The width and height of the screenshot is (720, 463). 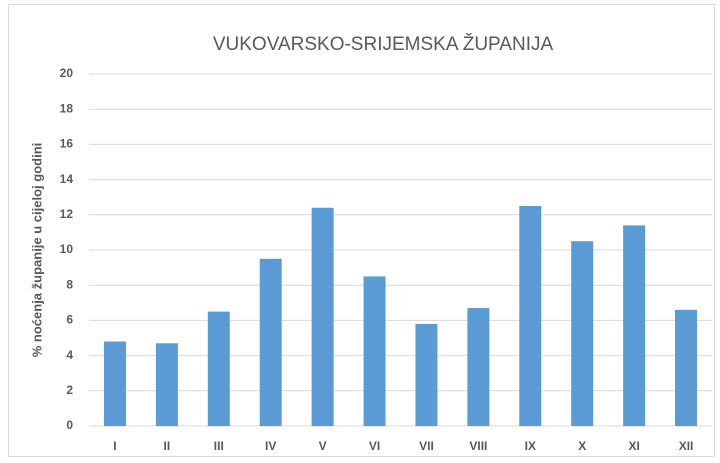 What do you see at coordinates (69, 320) in the screenshot?
I see `y-tick-label: 6` at bounding box center [69, 320].